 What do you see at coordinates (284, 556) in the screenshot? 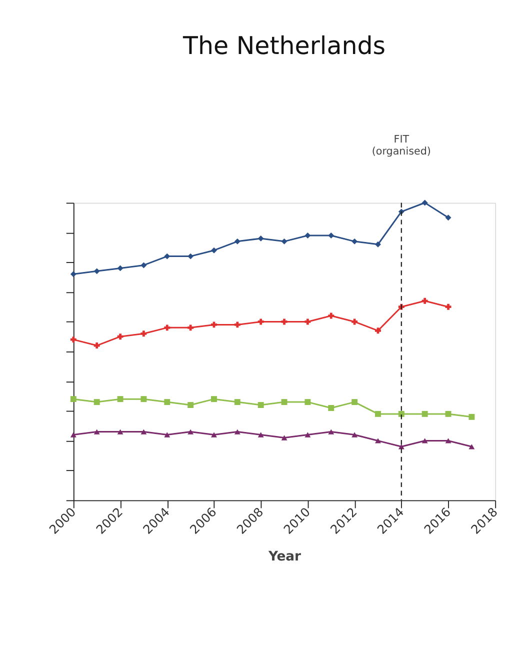
I see `x-axis-title: Year` at bounding box center [284, 556].